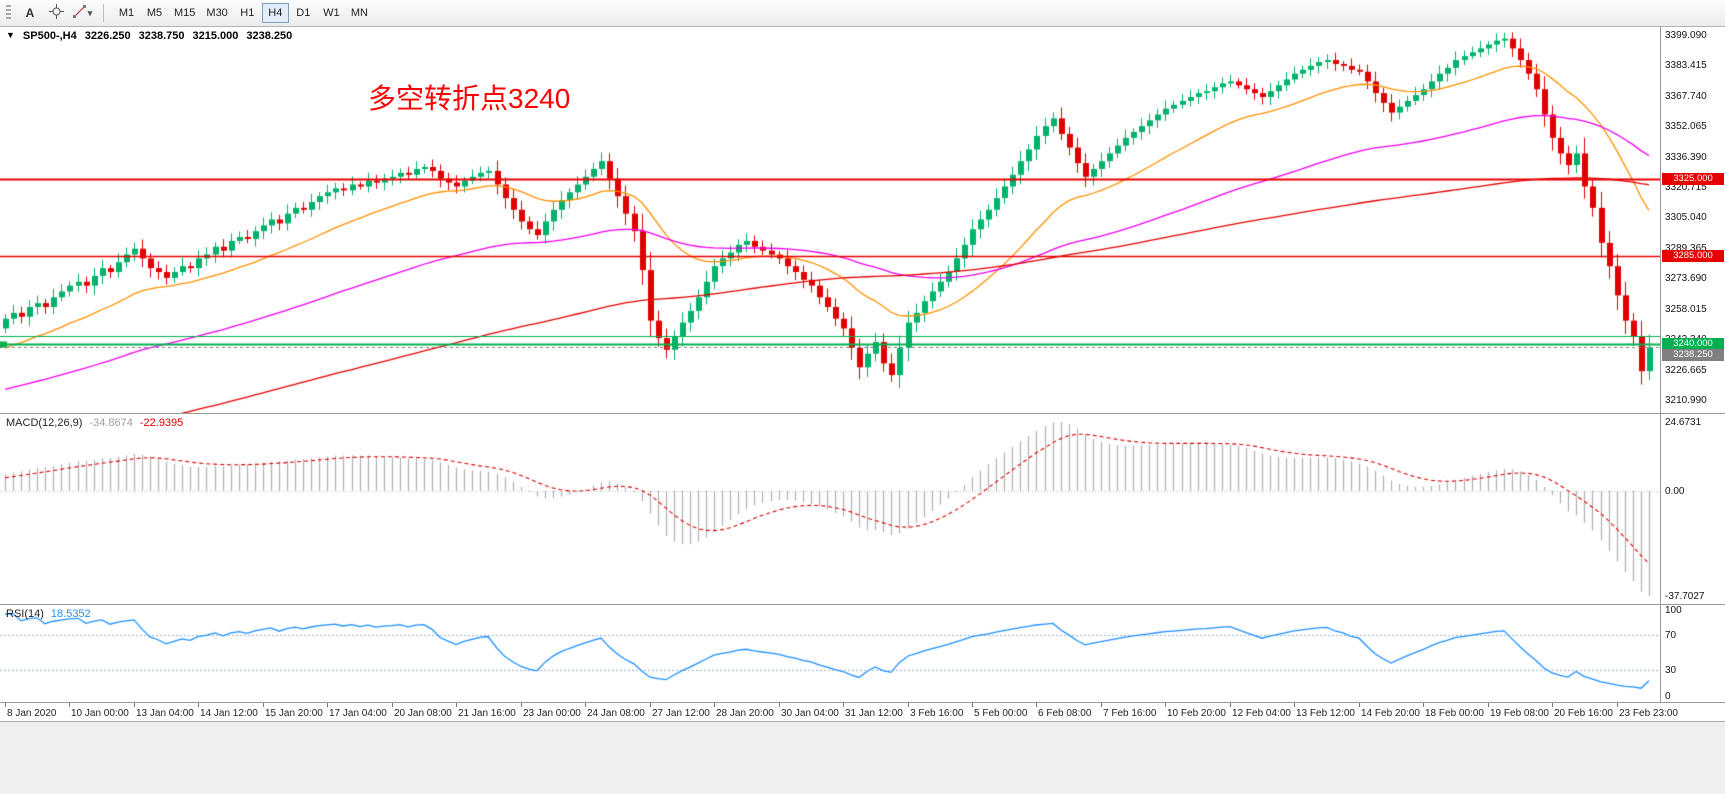 Image resolution: width=1725 pixels, height=794 pixels. Describe the element at coordinates (937, 713) in the screenshot. I see `time-axis-label: 3 Feb 16:00` at that location.